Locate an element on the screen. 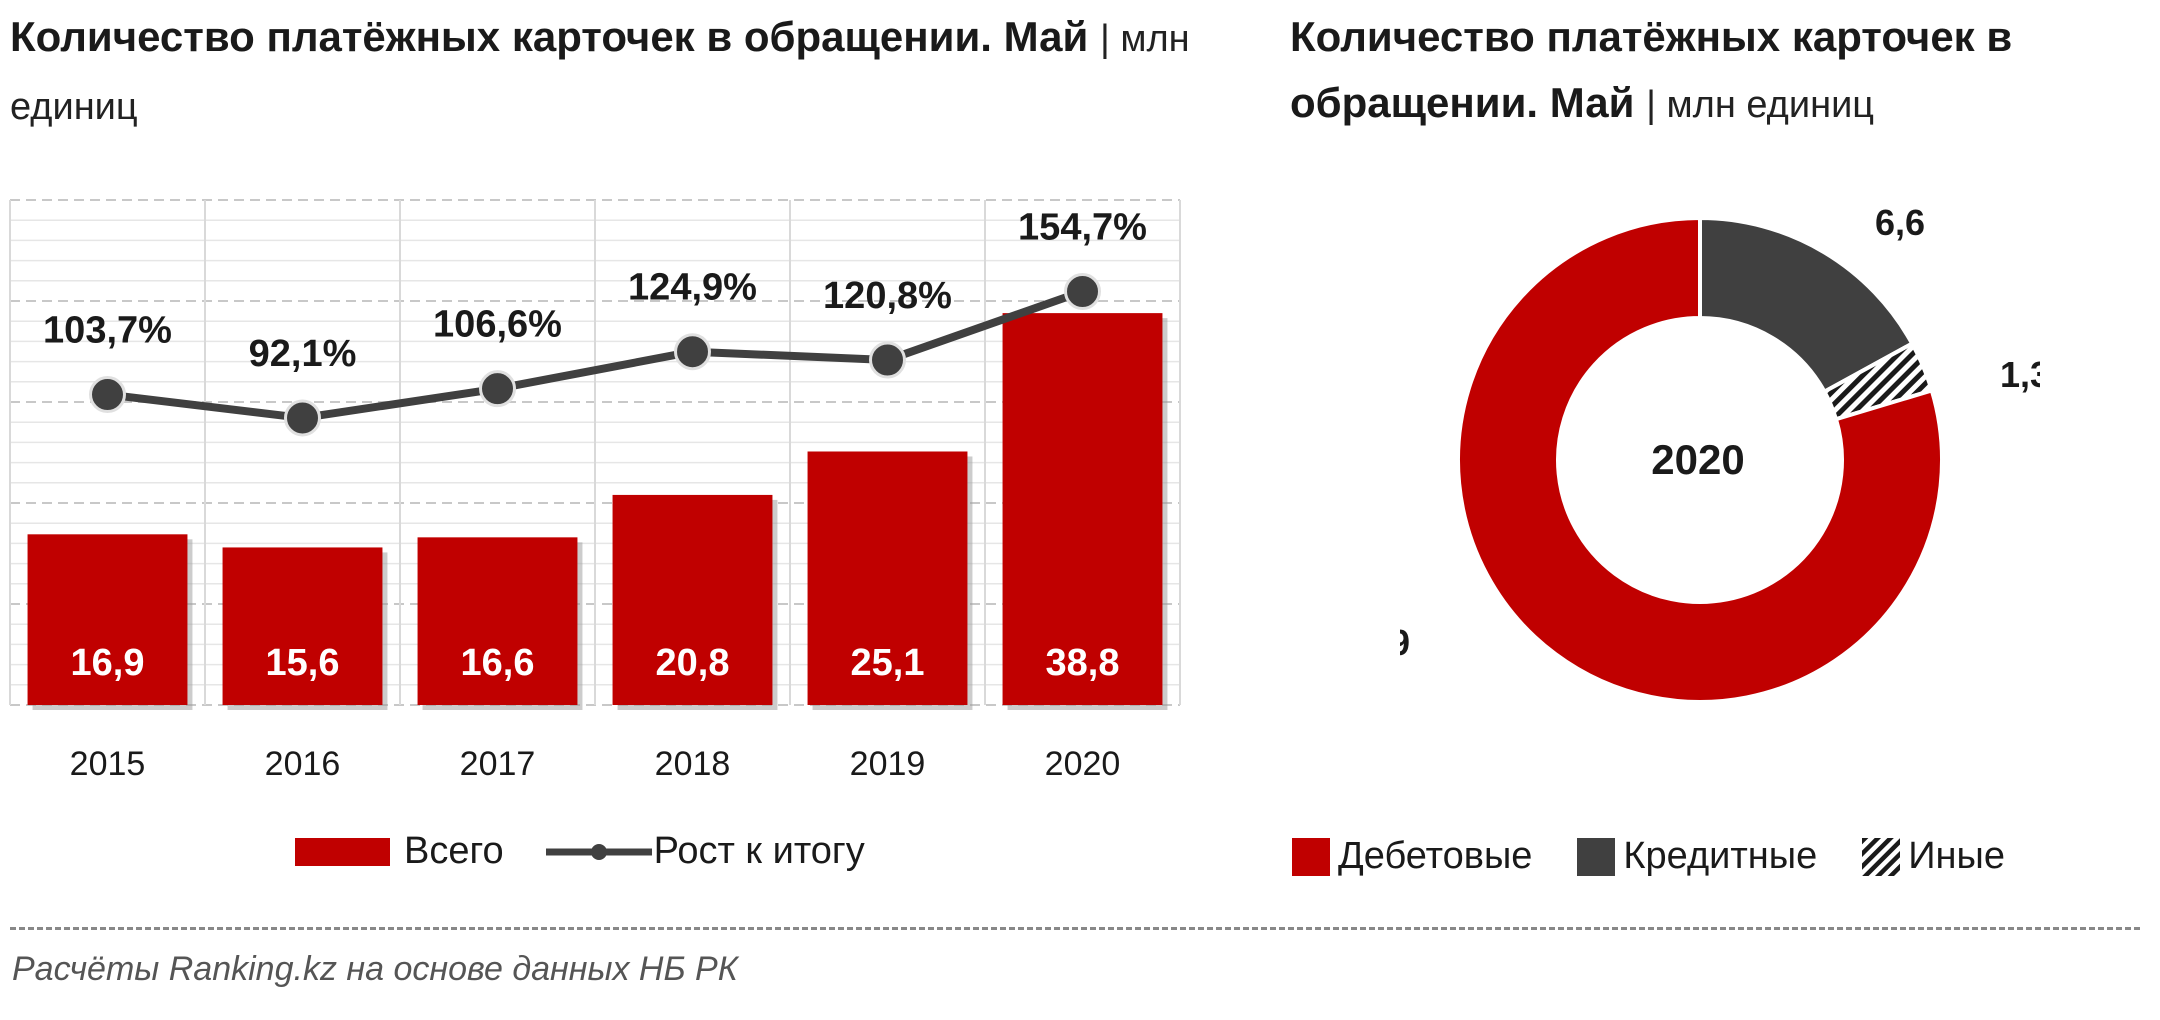  x-tick-2016: 2016 is located at coordinates (303, 764).